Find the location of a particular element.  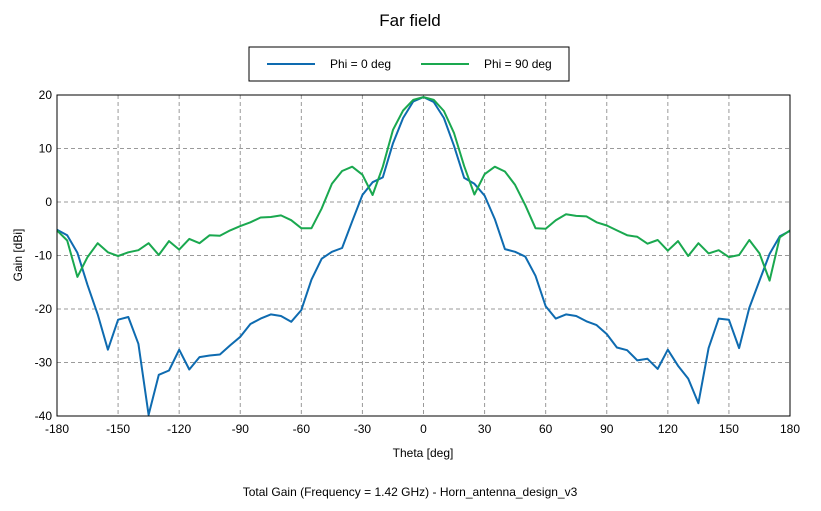

x-tick-label: 60 is located at coordinates (546, 429).